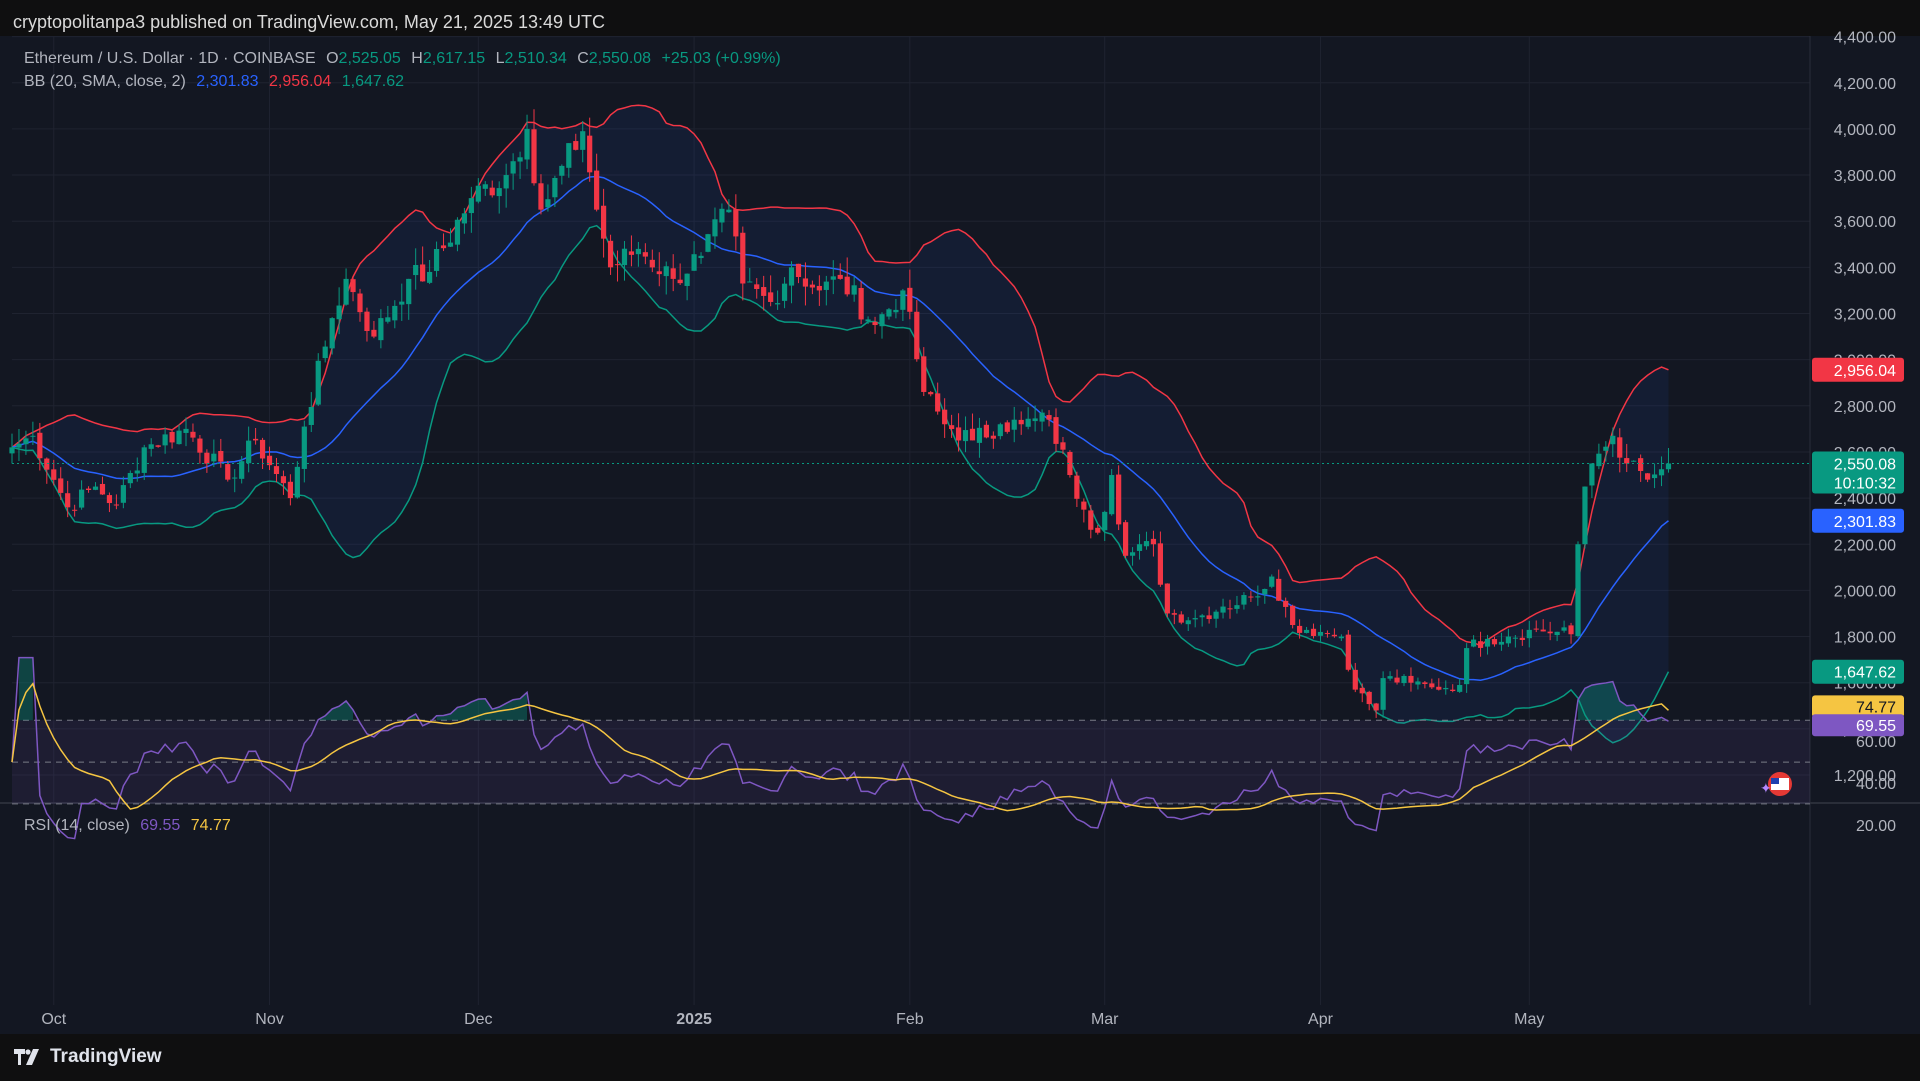 Image resolution: width=1920 pixels, height=1081 pixels. What do you see at coordinates (1865, 522) in the screenshot?
I see `bb-basis-price-label: 2,301.83` at bounding box center [1865, 522].